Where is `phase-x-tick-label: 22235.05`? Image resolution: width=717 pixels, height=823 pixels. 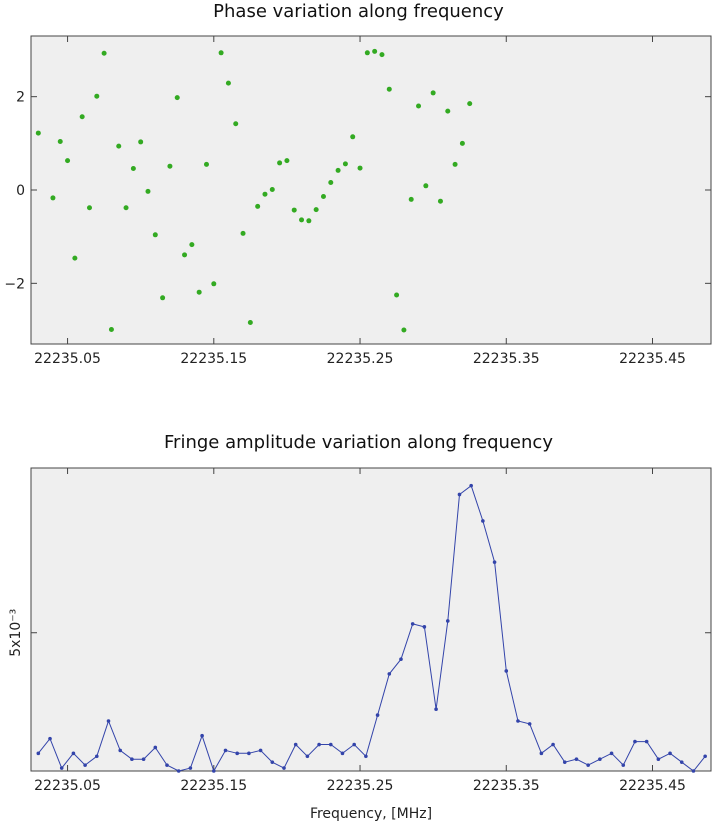
phase-x-tick-label: 22235.05 is located at coordinates (67, 359).